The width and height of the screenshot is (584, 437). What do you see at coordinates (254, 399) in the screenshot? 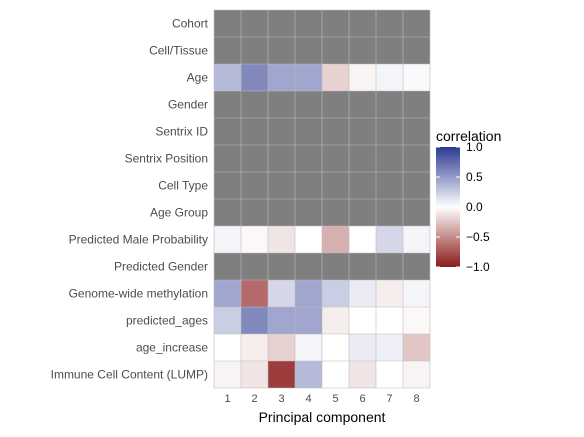
I see `x-tick-label: 2` at bounding box center [254, 399].